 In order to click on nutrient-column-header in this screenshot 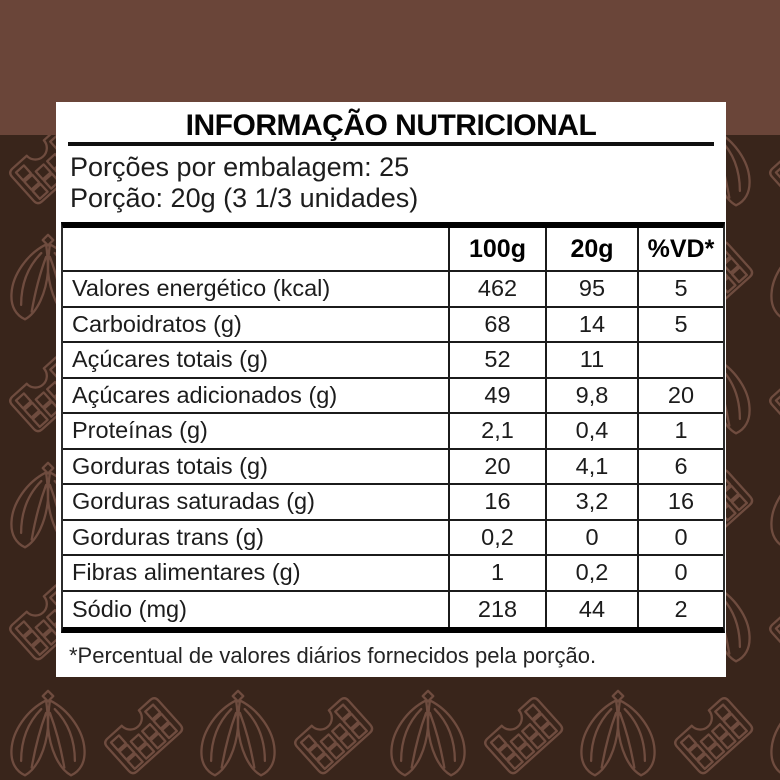, I will do `click(255, 250)`.